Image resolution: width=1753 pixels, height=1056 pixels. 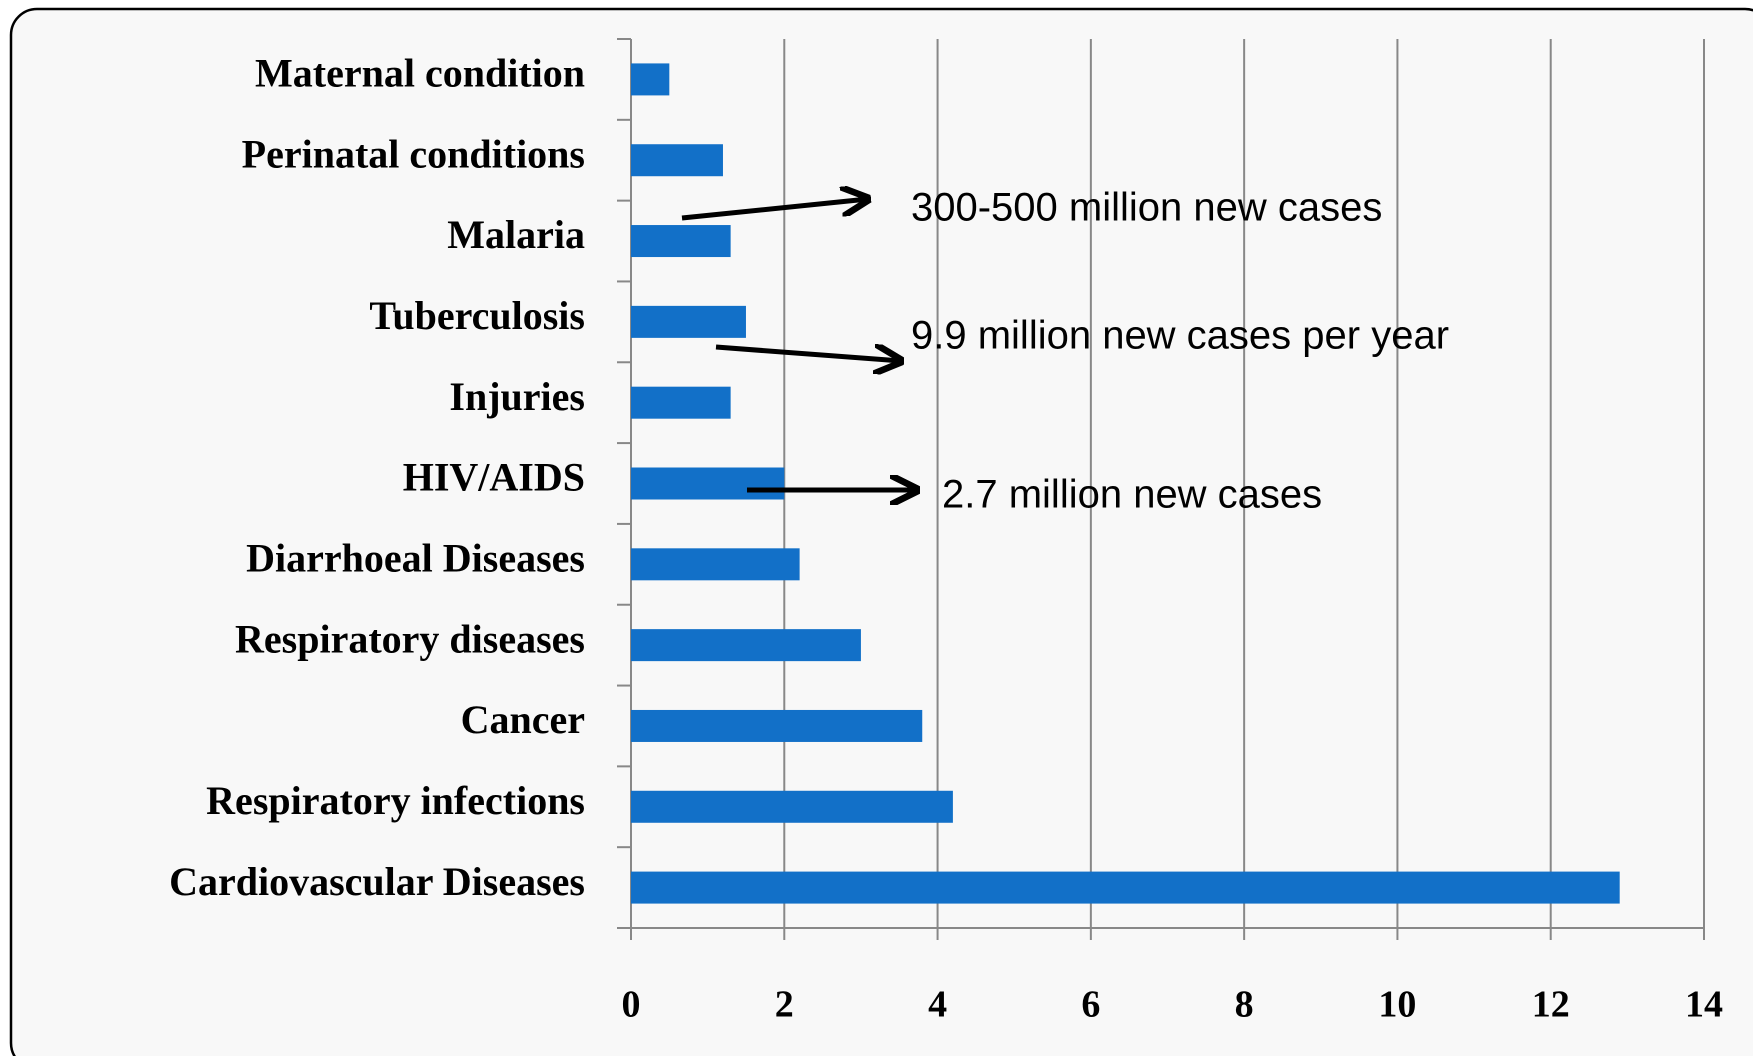 What do you see at coordinates (1180, 336) in the screenshot?
I see `annotation: 9.9 million new cases per year` at bounding box center [1180, 336].